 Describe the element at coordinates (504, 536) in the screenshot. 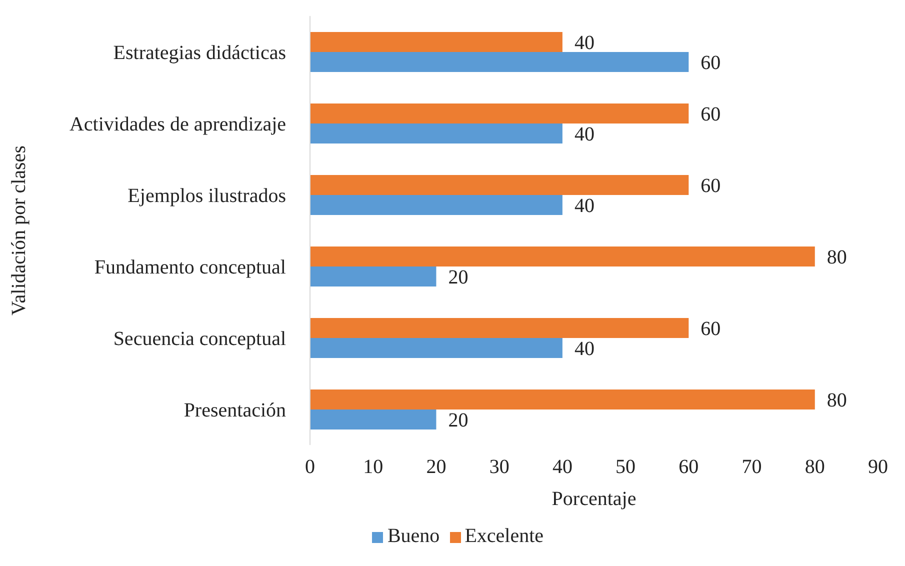

I see `legend-label: Excelente` at that location.